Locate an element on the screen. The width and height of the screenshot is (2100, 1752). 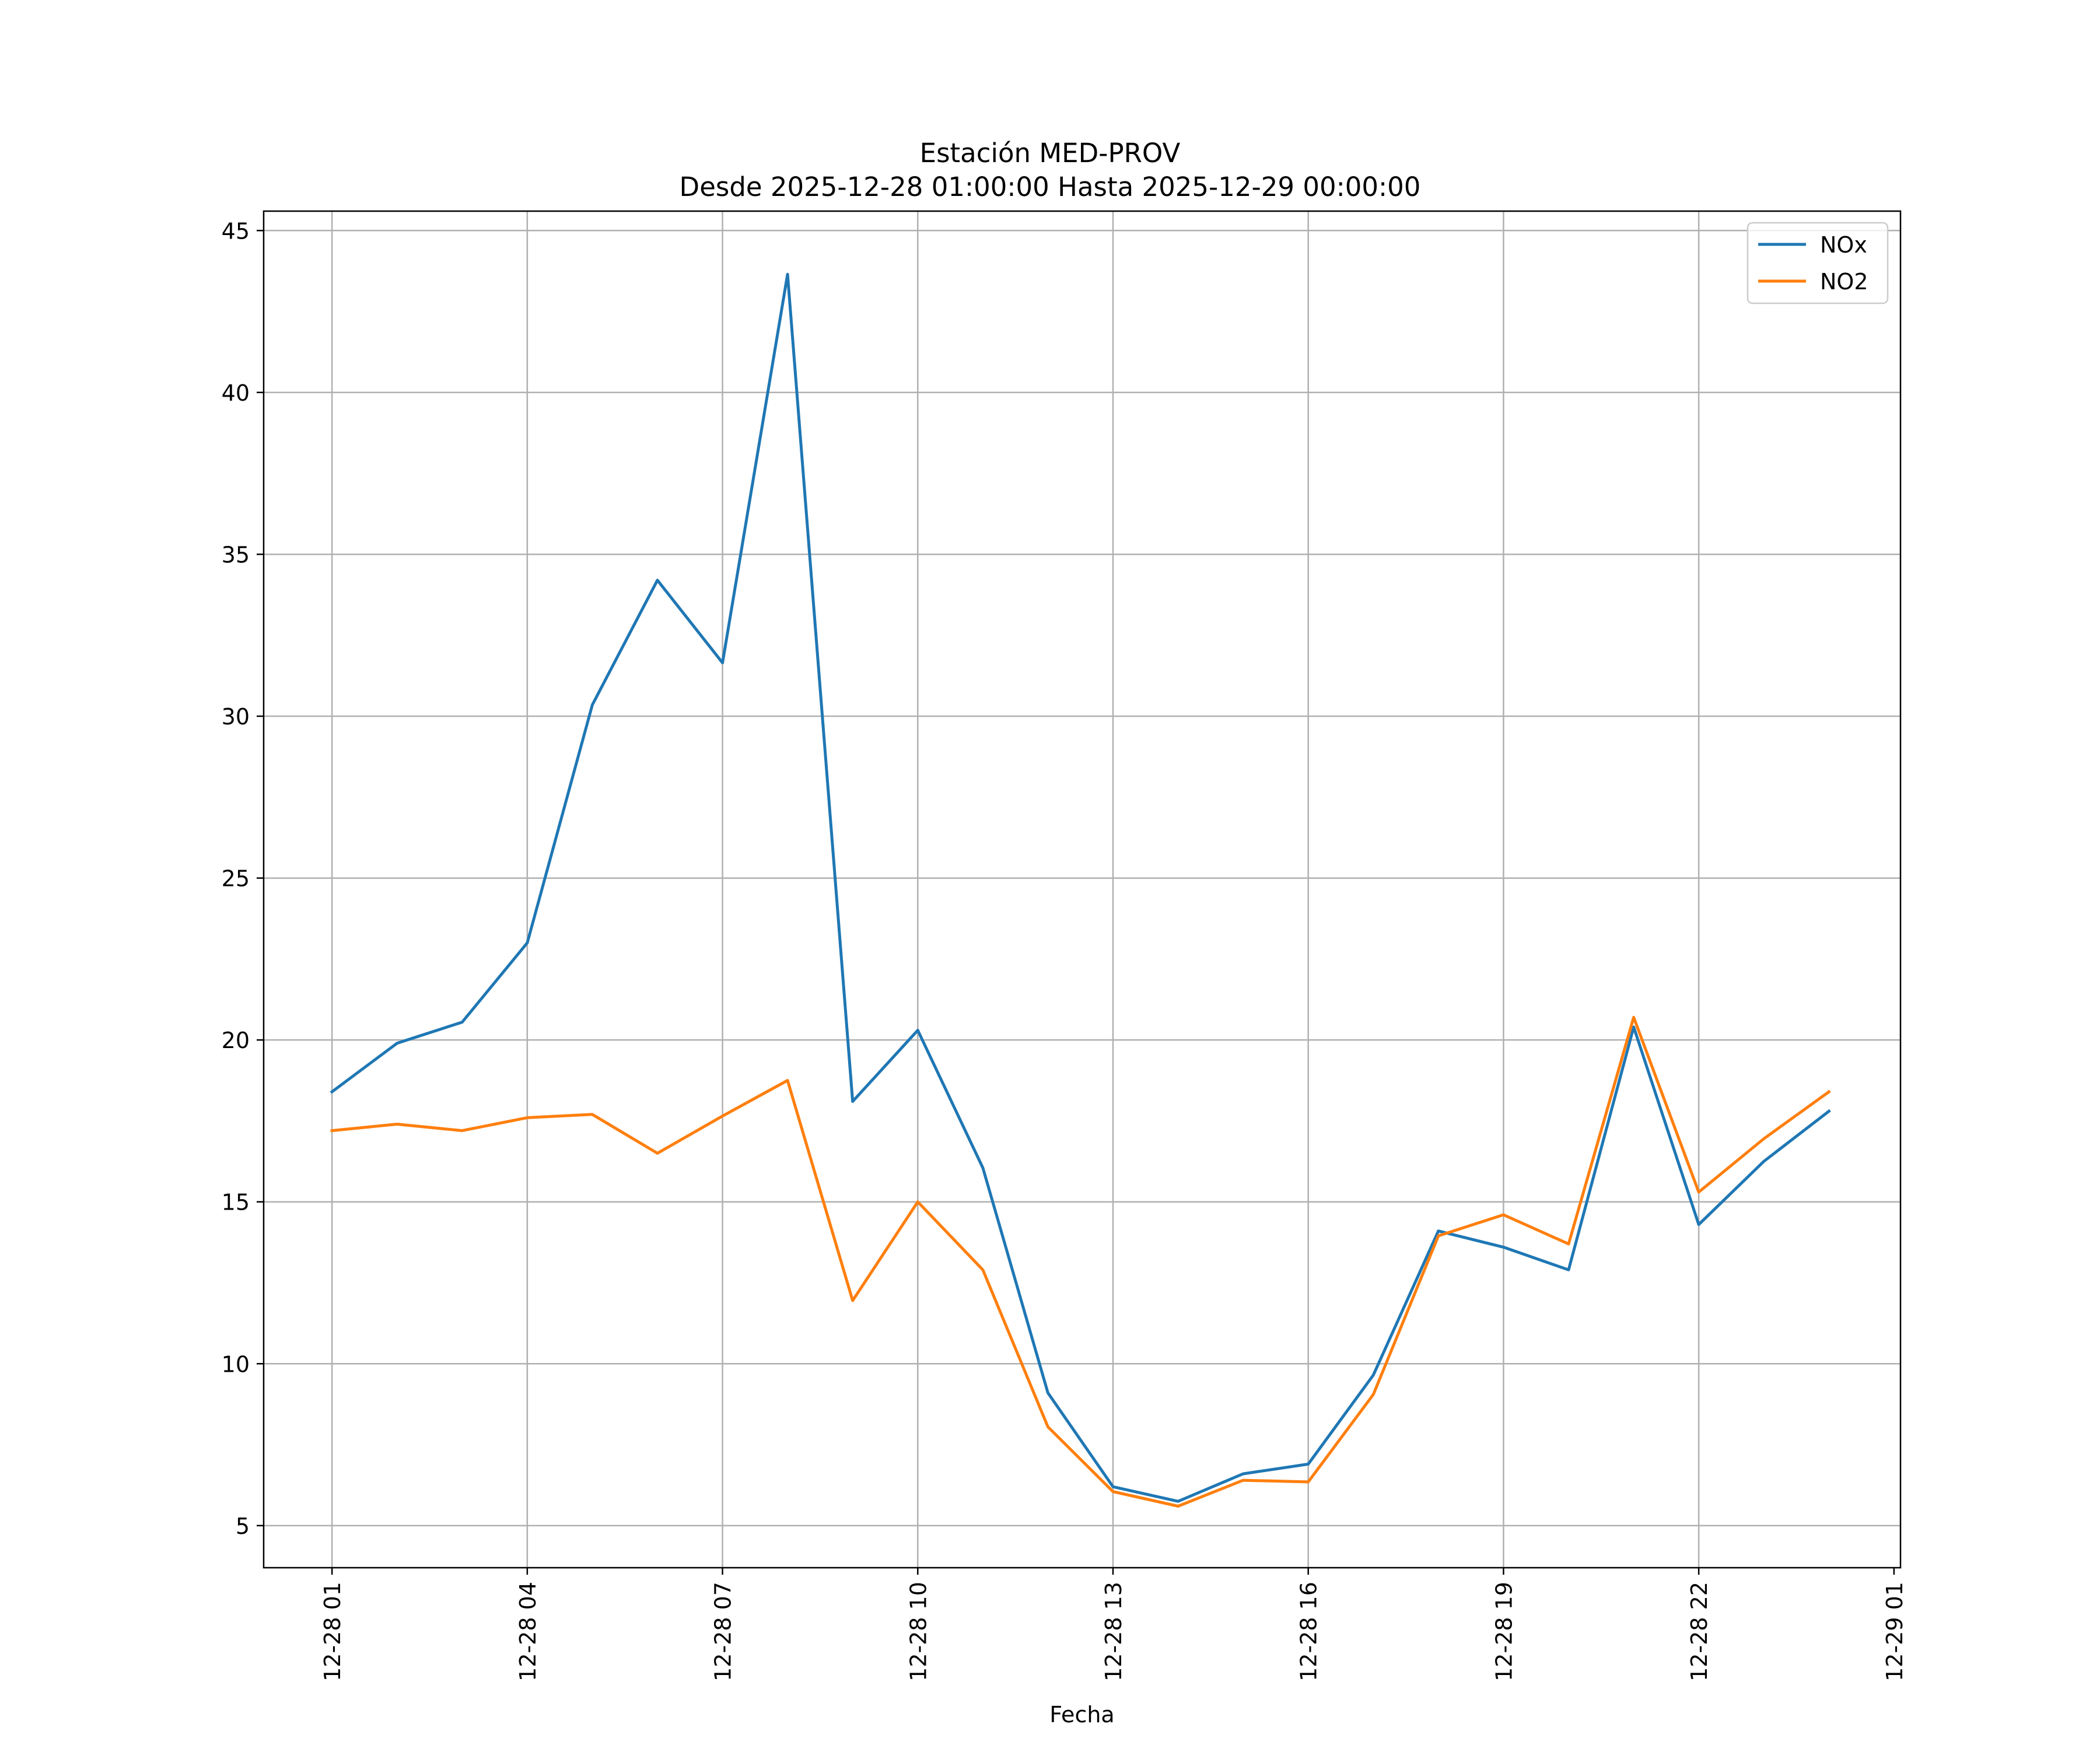
x-axis-label: Fecha is located at coordinates (1081, 1715).